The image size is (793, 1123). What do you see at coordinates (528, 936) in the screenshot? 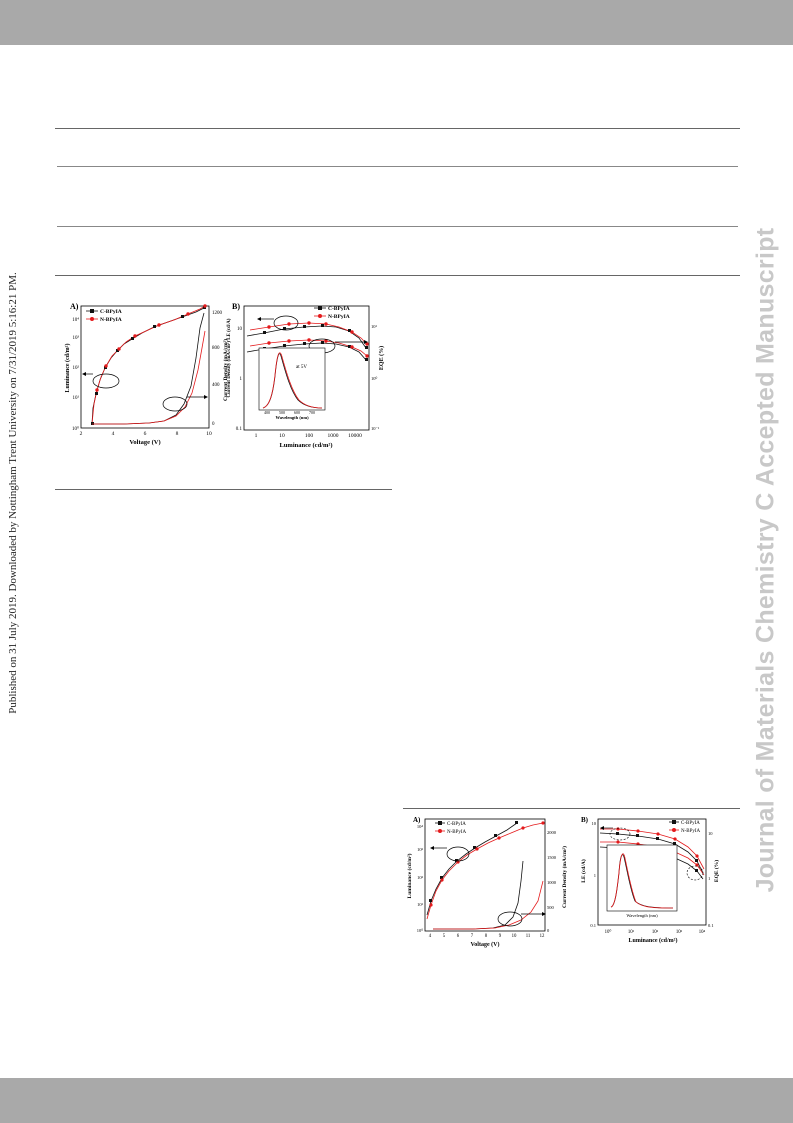
I see `x-tick-label: 11` at bounding box center [528, 936].